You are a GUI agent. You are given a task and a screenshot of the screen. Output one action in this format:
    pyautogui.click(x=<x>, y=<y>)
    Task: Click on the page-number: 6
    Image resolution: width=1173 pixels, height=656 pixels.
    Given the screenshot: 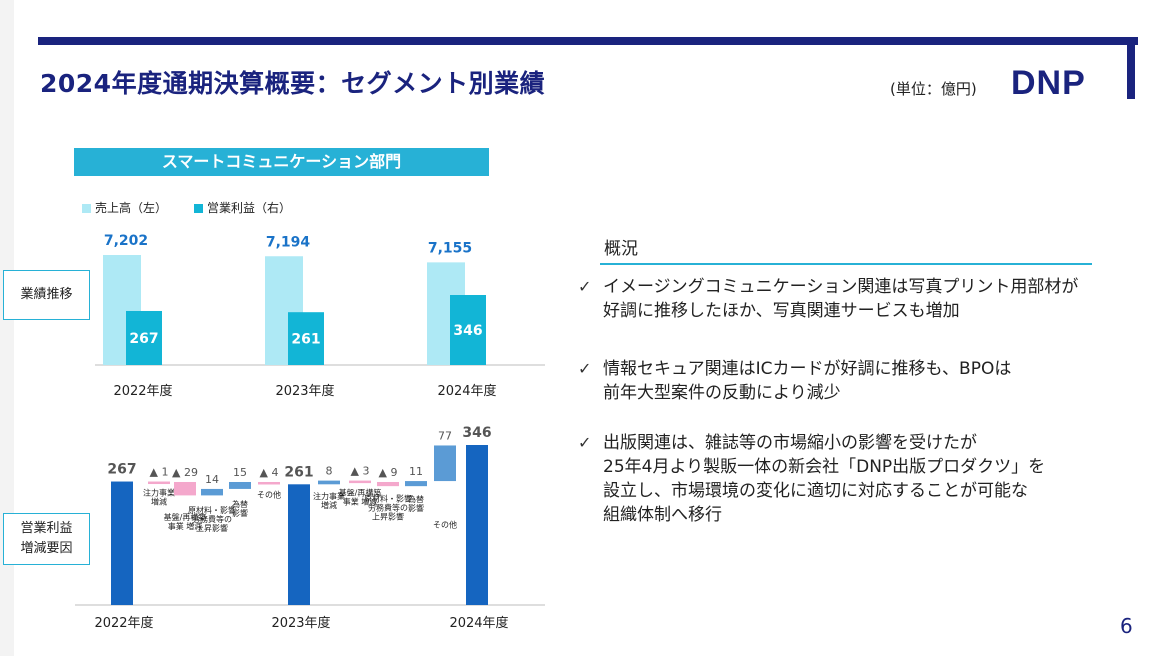 What is the action you would take?
    pyautogui.click(x=1126, y=626)
    